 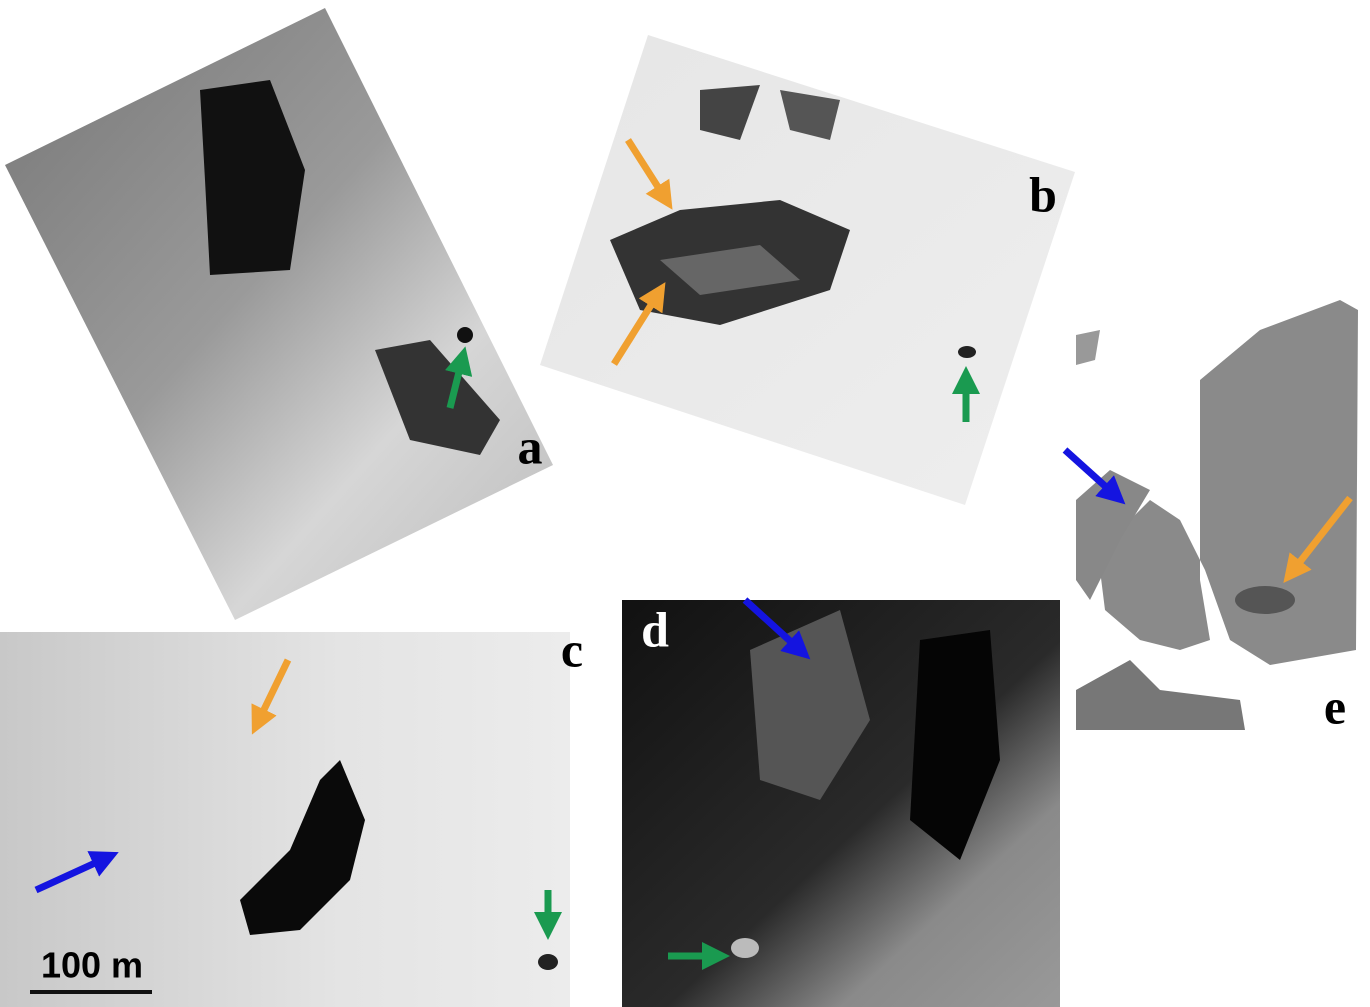 I want to click on panel-label: c, so click(x=572, y=649).